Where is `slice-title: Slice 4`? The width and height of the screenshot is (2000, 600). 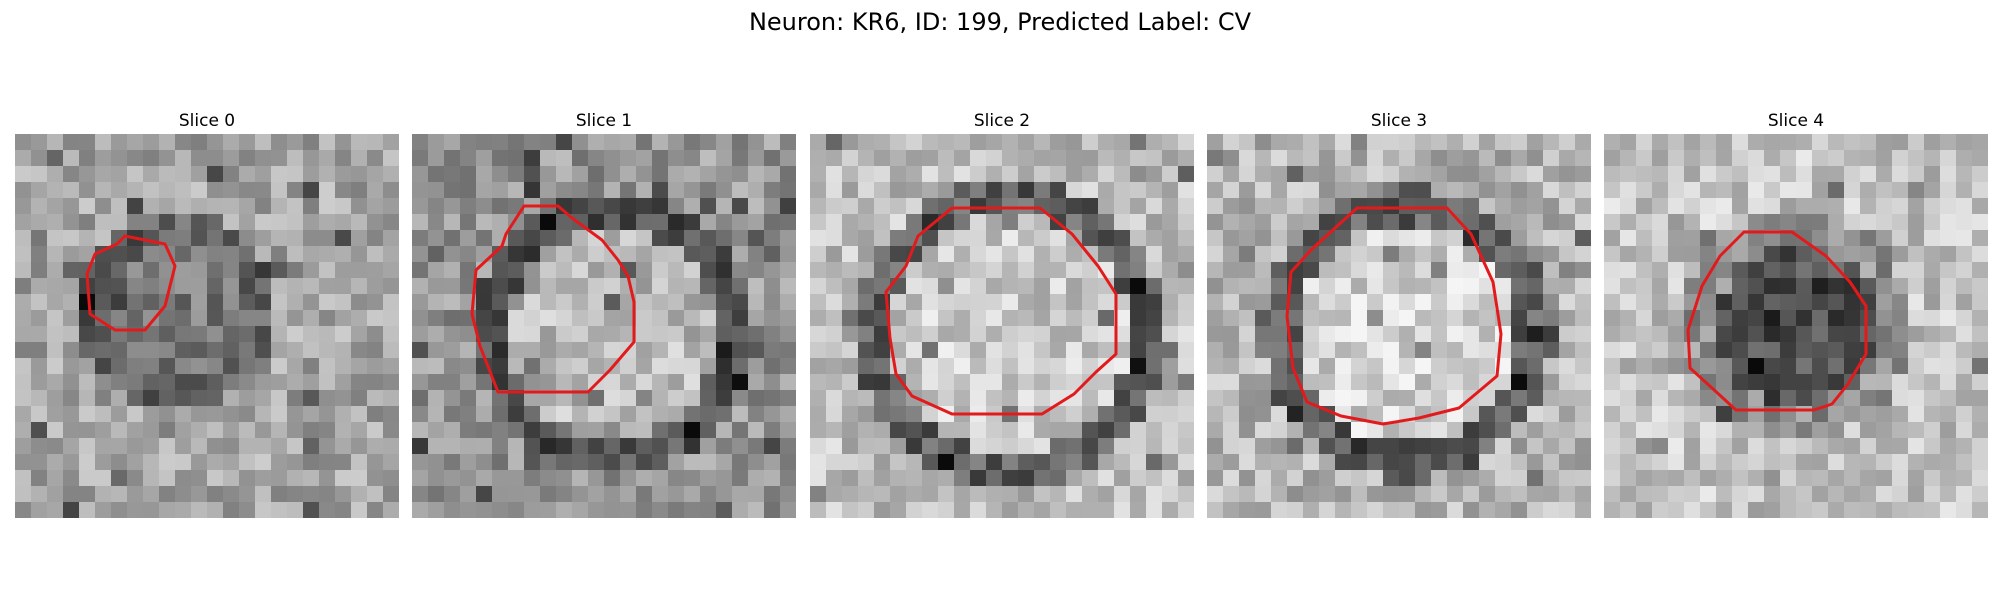 slice-title: Slice 4 is located at coordinates (1796, 121).